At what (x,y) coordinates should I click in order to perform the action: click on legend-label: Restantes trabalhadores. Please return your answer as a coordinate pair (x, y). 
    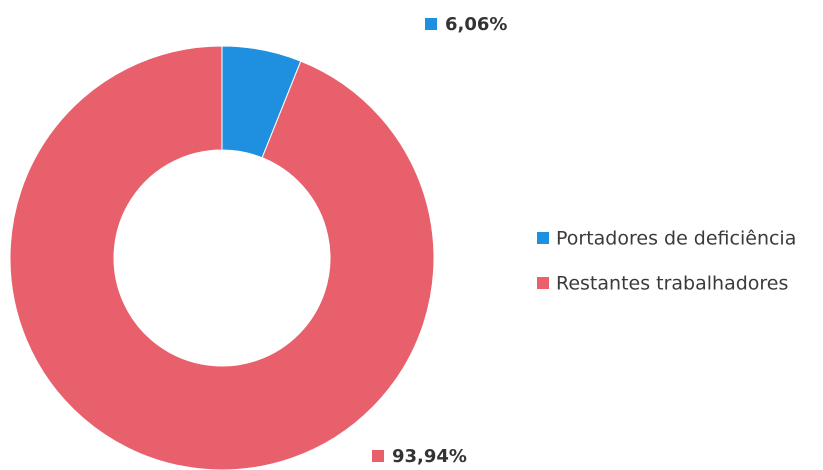
    Looking at the image, I should click on (672, 284).